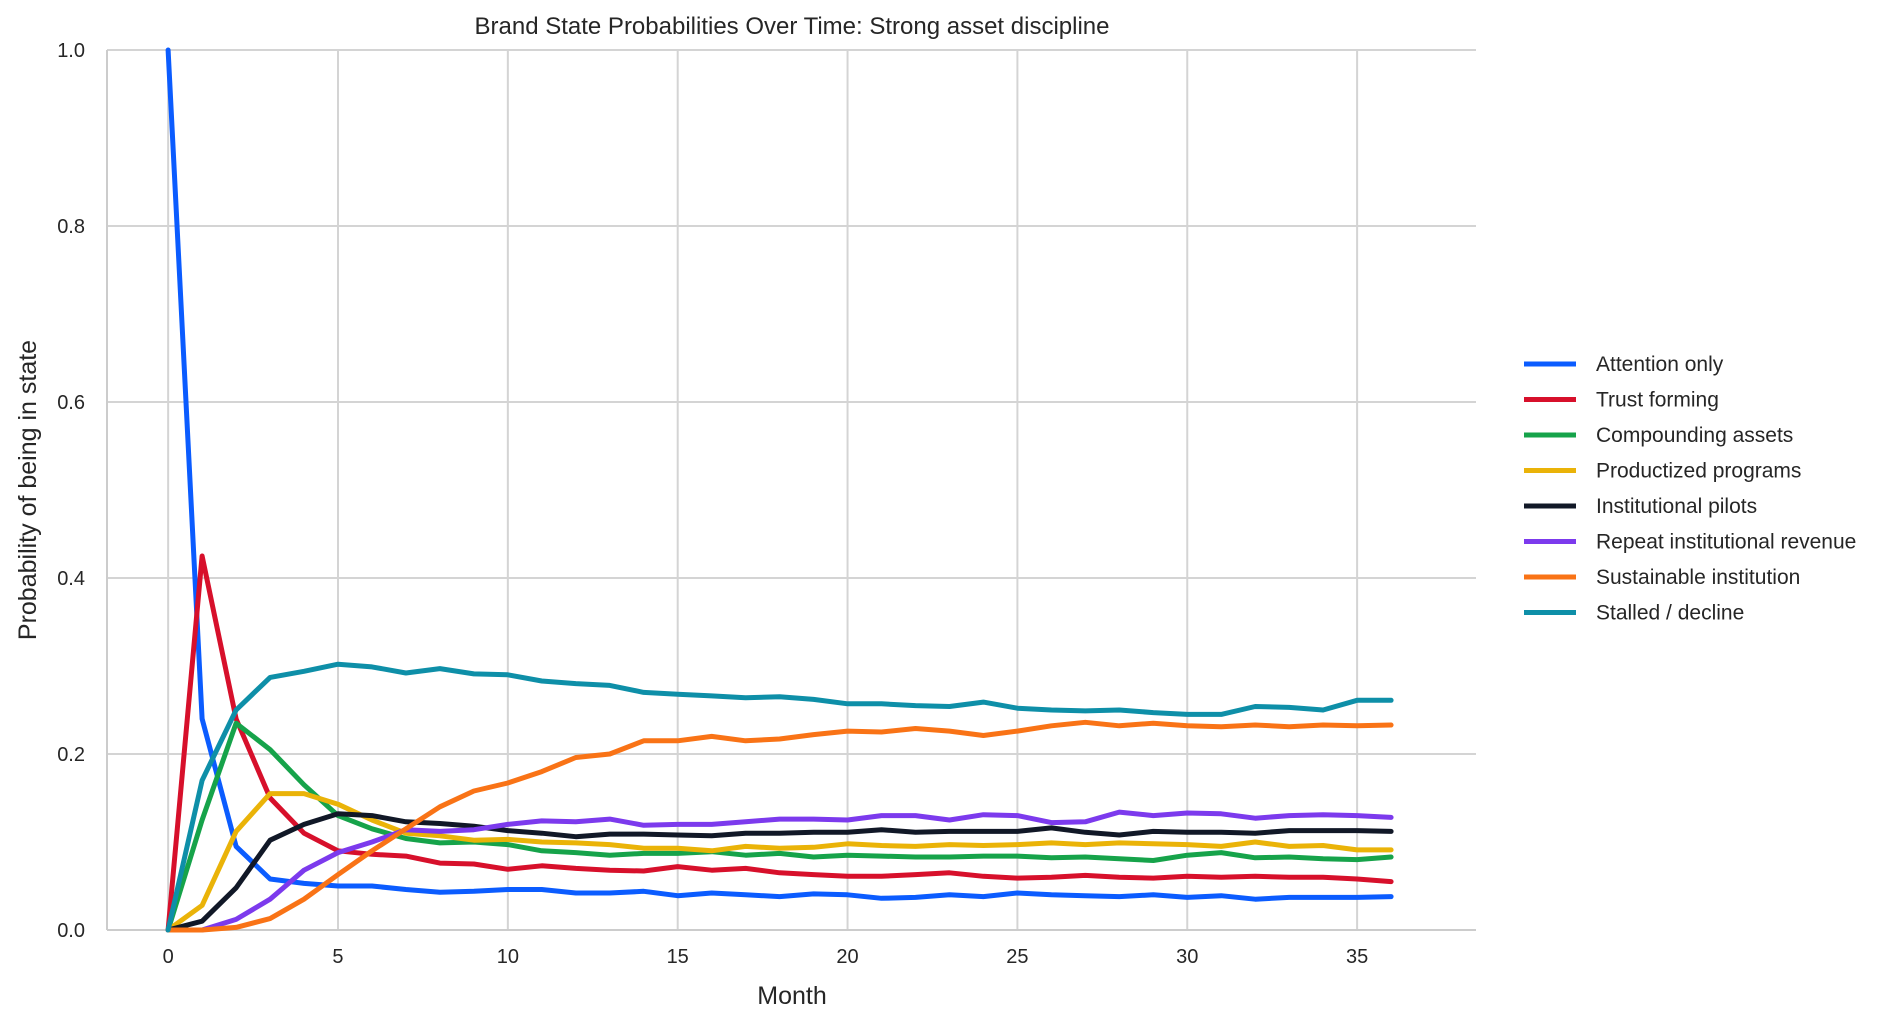 The image size is (1903, 1025). What do you see at coordinates (1698, 471) in the screenshot?
I see `legend-label: Productized programs` at bounding box center [1698, 471].